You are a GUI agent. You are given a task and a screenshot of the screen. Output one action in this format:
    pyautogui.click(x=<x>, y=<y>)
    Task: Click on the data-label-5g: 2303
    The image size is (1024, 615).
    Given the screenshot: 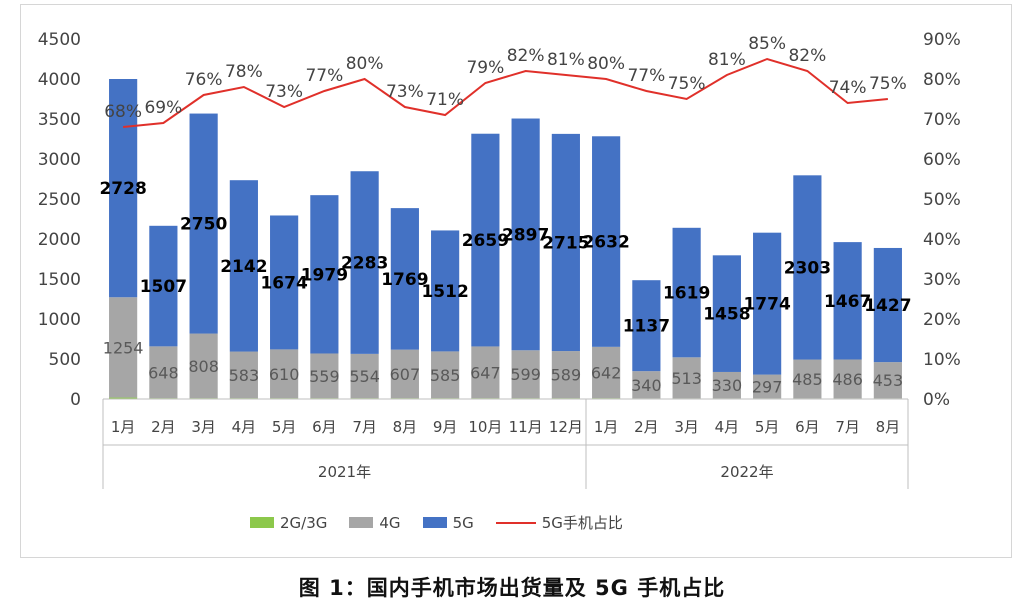 What is the action you would take?
    pyautogui.click(x=807, y=268)
    